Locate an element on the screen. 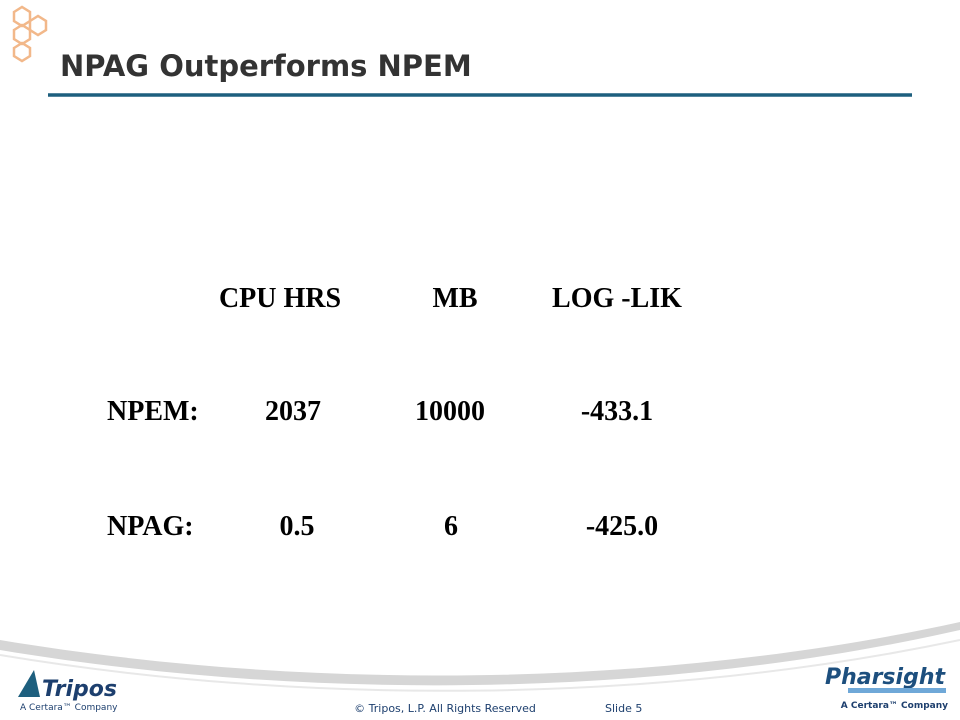 This screenshot has width=960, height=720. hex-icon is located at coordinates (30, 34).